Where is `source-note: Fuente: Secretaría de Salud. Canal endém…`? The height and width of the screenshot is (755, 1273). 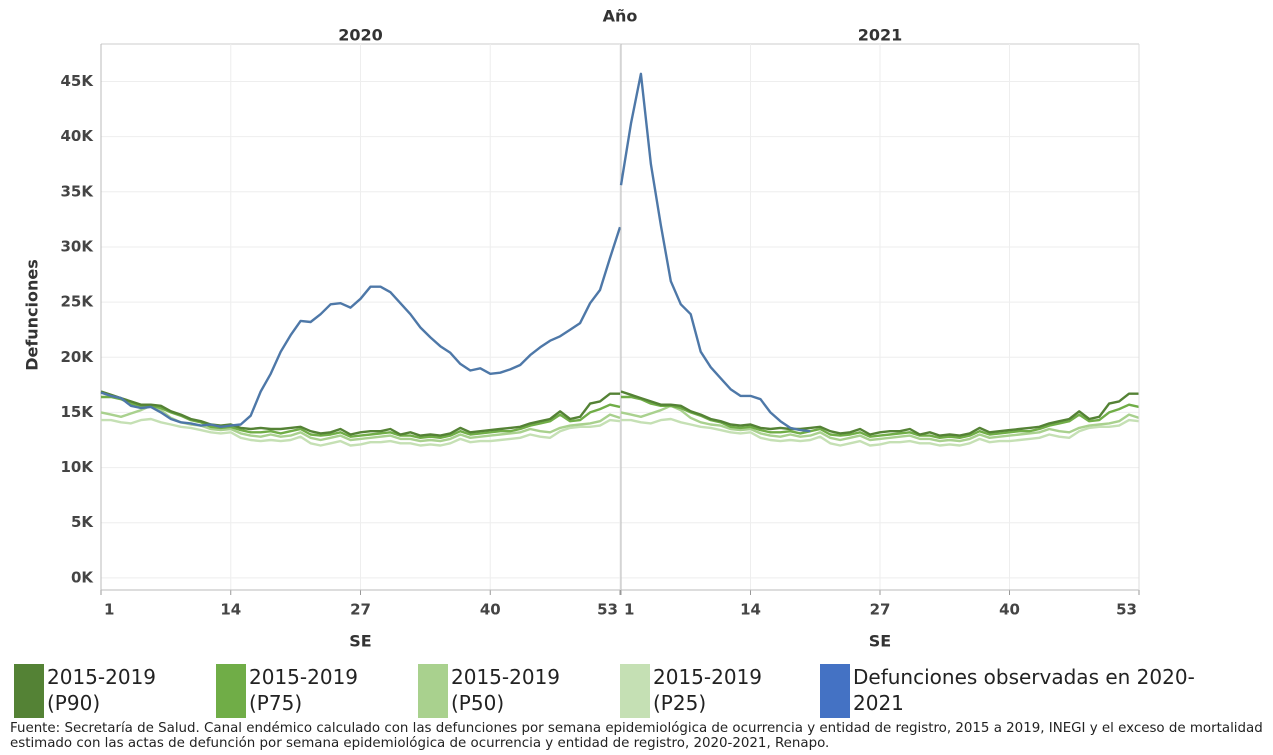 source-note: Fuente: Secretaría de Salud. Canal endém… is located at coordinates (636, 736).